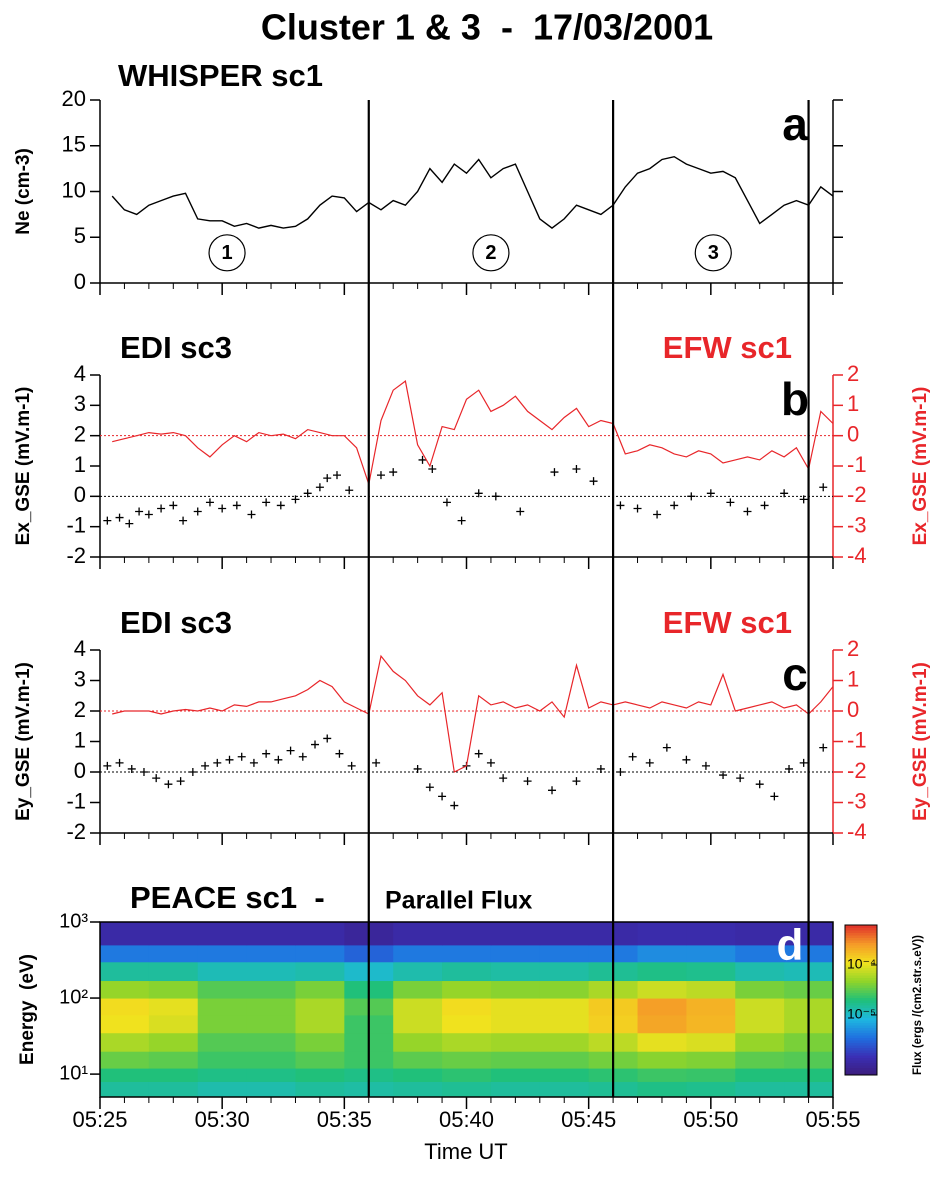  Describe the element at coordinates (920, 741) in the screenshot. I see `y2-axis-label: Ey_GSE (mV.m-1)` at that location.